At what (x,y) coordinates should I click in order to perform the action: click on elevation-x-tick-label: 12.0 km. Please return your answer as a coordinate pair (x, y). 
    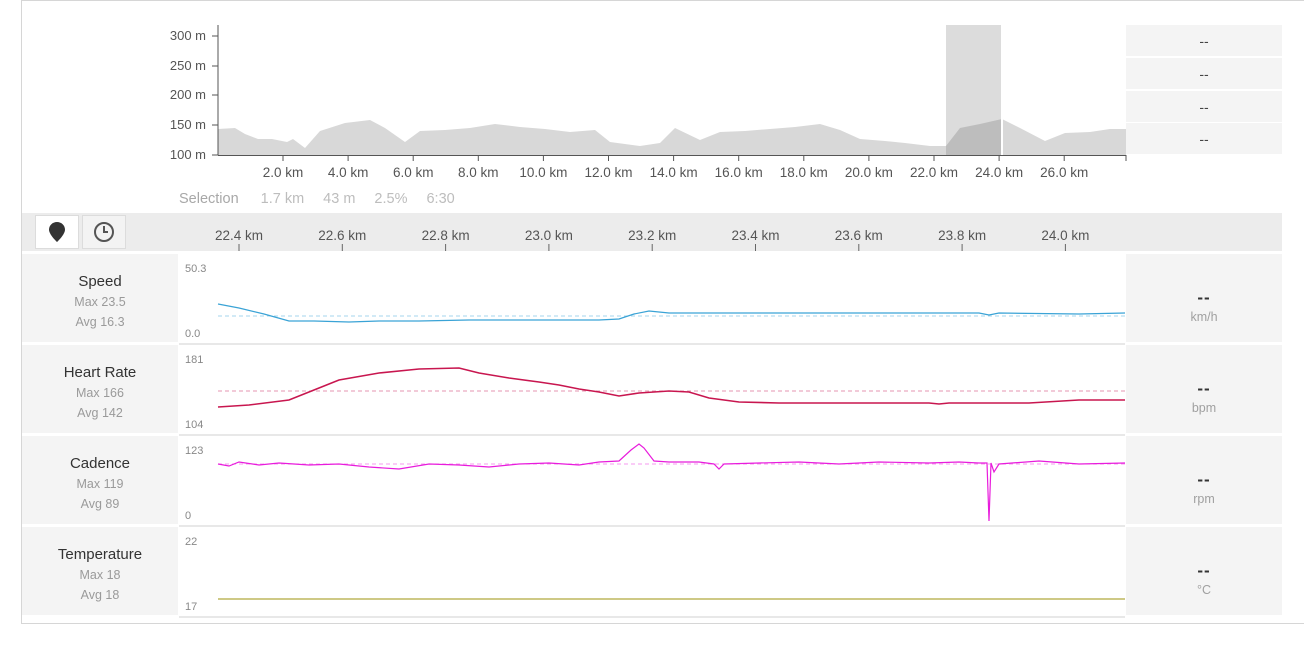
    Looking at the image, I should click on (608, 172).